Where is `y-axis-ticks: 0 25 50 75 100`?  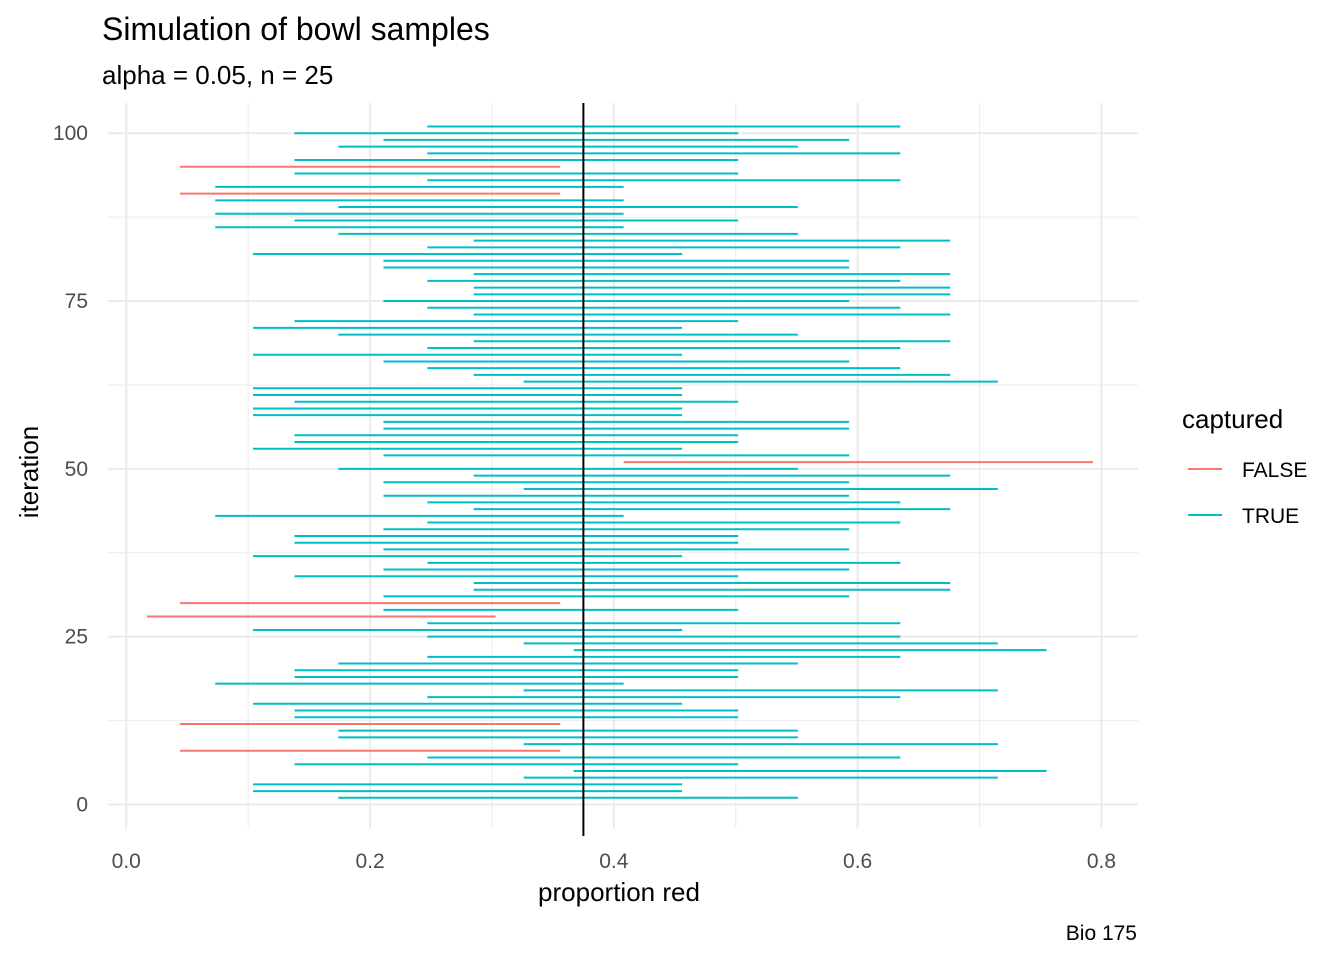
y-axis-ticks: 0 25 50 75 100 is located at coordinates (70, 469).